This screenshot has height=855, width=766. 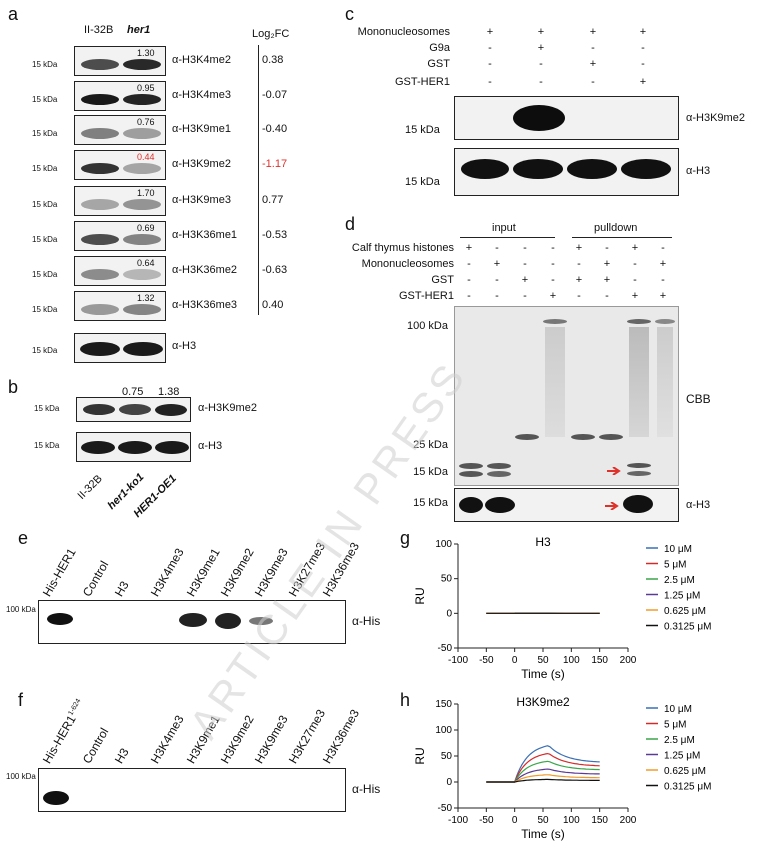 What do you see at coordinates (715, 118) in the screenshot?
I see `c-ab1: α-H3K9me2` at bounding box center [715, 118].